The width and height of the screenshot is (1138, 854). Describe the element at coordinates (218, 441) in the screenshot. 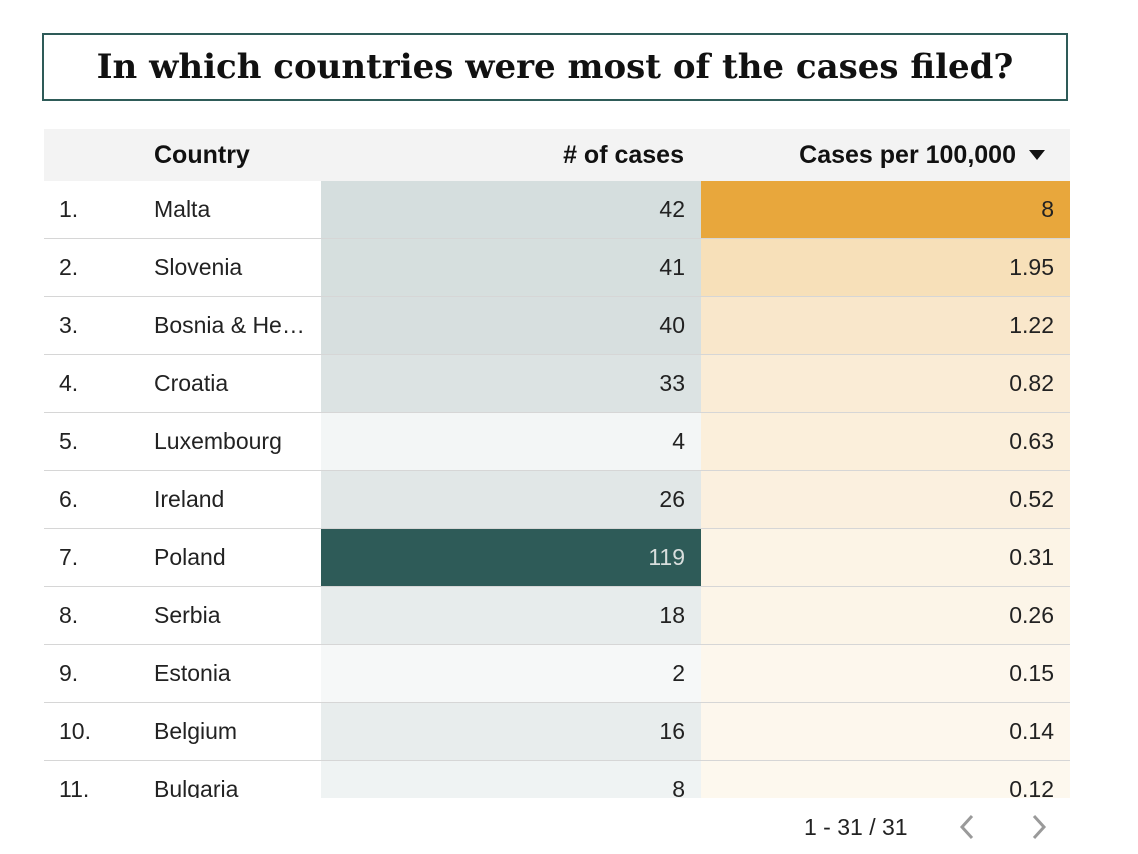

I see `row-country: Luxembourg` at that location.